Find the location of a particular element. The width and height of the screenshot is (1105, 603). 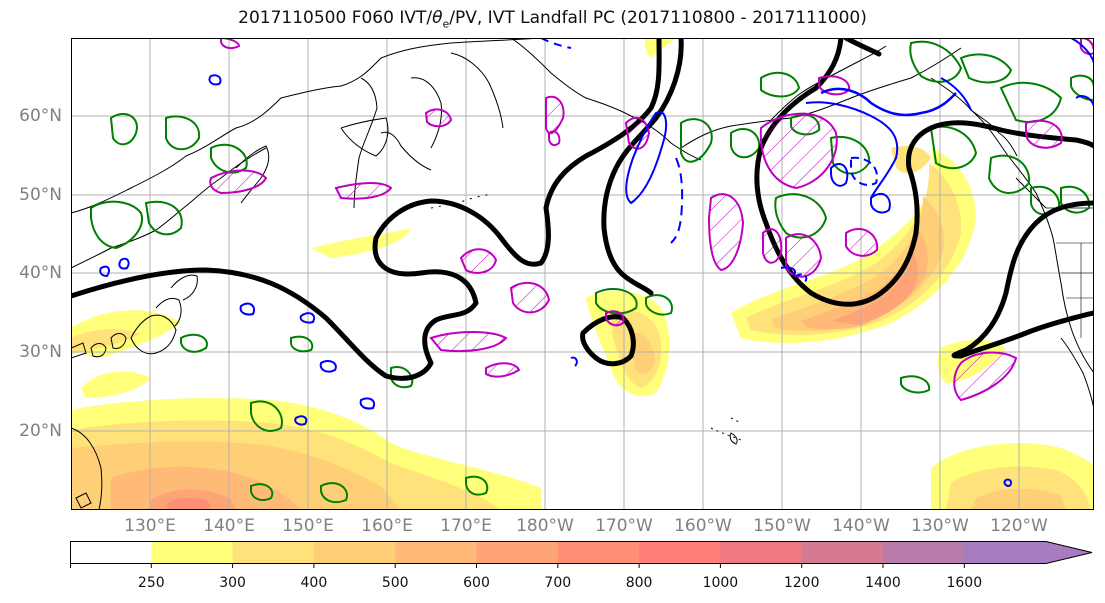

lon-label-170e: 170°E is located at coordinates (466, 526).